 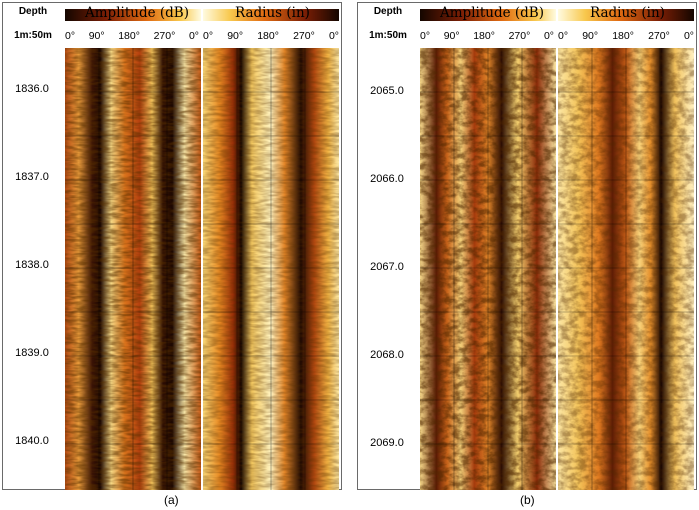 What do you see at coordinates (387, 443) in the screenshot?
I see `depth-label: 2069.0` at bounding box center [387, 443].